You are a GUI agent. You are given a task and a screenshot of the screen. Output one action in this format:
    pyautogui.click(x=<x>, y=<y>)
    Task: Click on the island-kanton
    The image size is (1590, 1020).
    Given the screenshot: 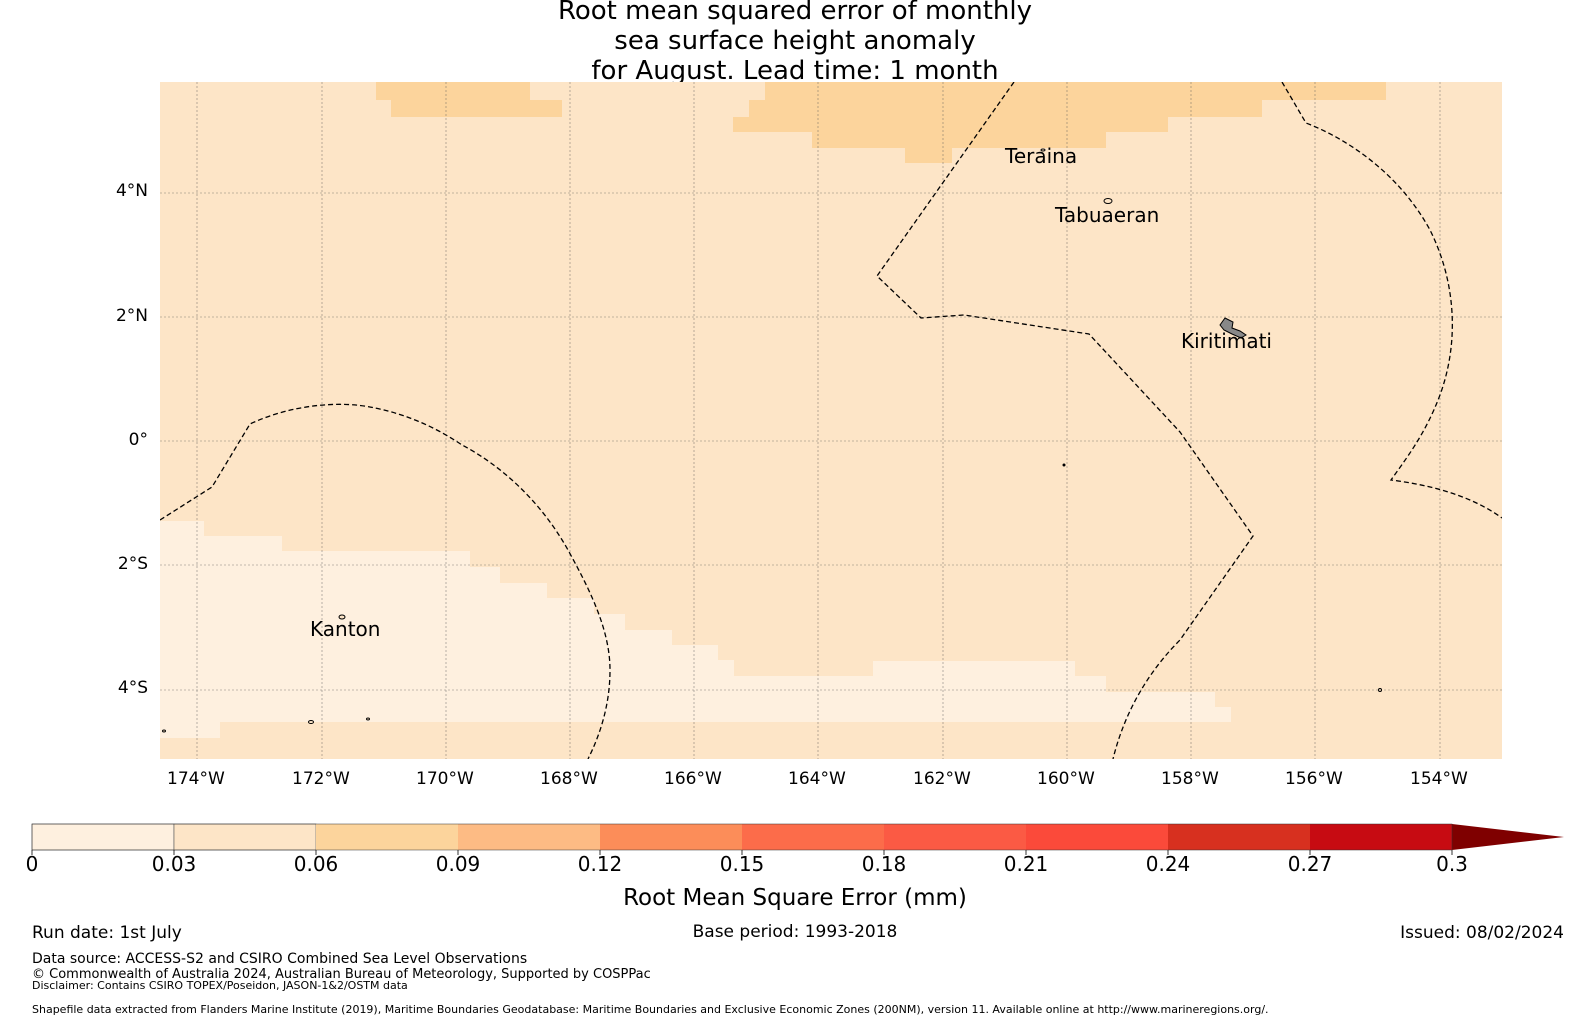 What is the action you would take?
    pyautogui.click(x=342, y=617)
    